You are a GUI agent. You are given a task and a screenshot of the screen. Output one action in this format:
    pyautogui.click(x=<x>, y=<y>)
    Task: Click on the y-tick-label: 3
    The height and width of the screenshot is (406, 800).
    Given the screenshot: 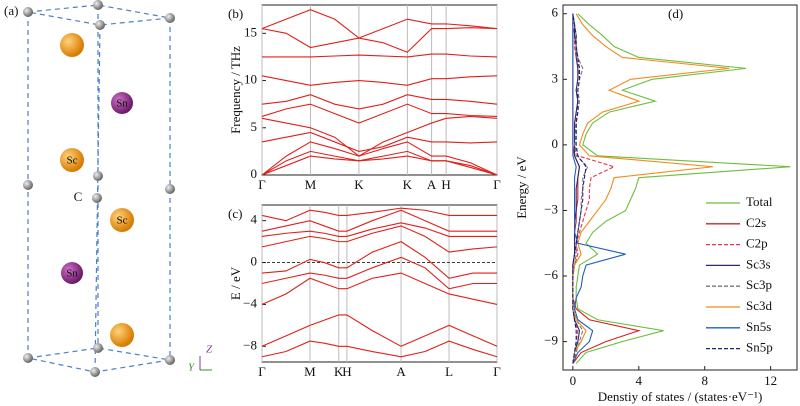 What is the action you would take?
    pyautogui.click(x=555, y=77)
    